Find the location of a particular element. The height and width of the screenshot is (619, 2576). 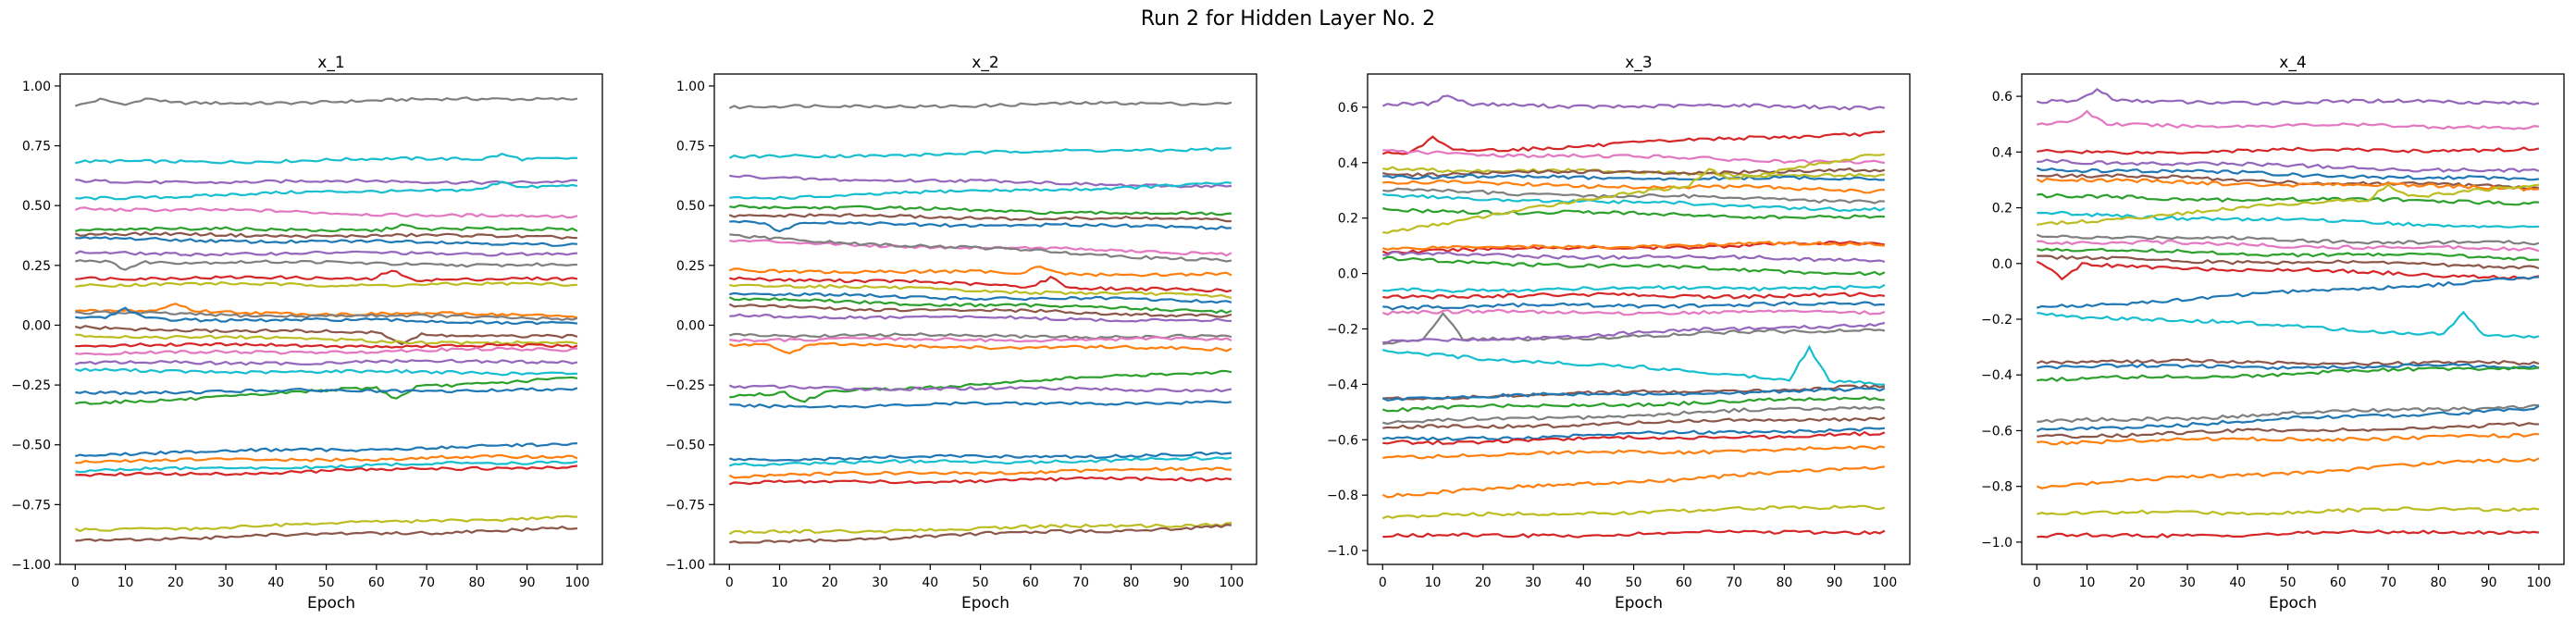

y-tick-label: −0.2 is located at coordinates (1996, 320).